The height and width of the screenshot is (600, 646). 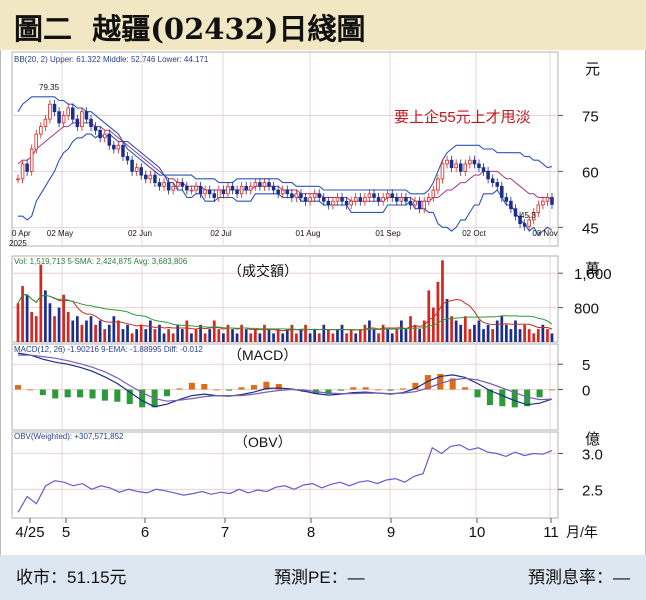 I want to click on chart-header: 圖二 越疆(02432)日綫圖, so click(x=323, y=25).